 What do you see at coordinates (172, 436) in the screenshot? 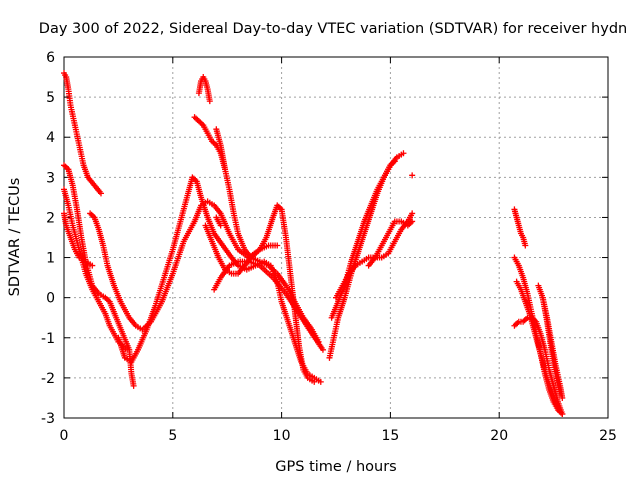
I see `x-tick-label: 5` at bounding box center [172, 436].